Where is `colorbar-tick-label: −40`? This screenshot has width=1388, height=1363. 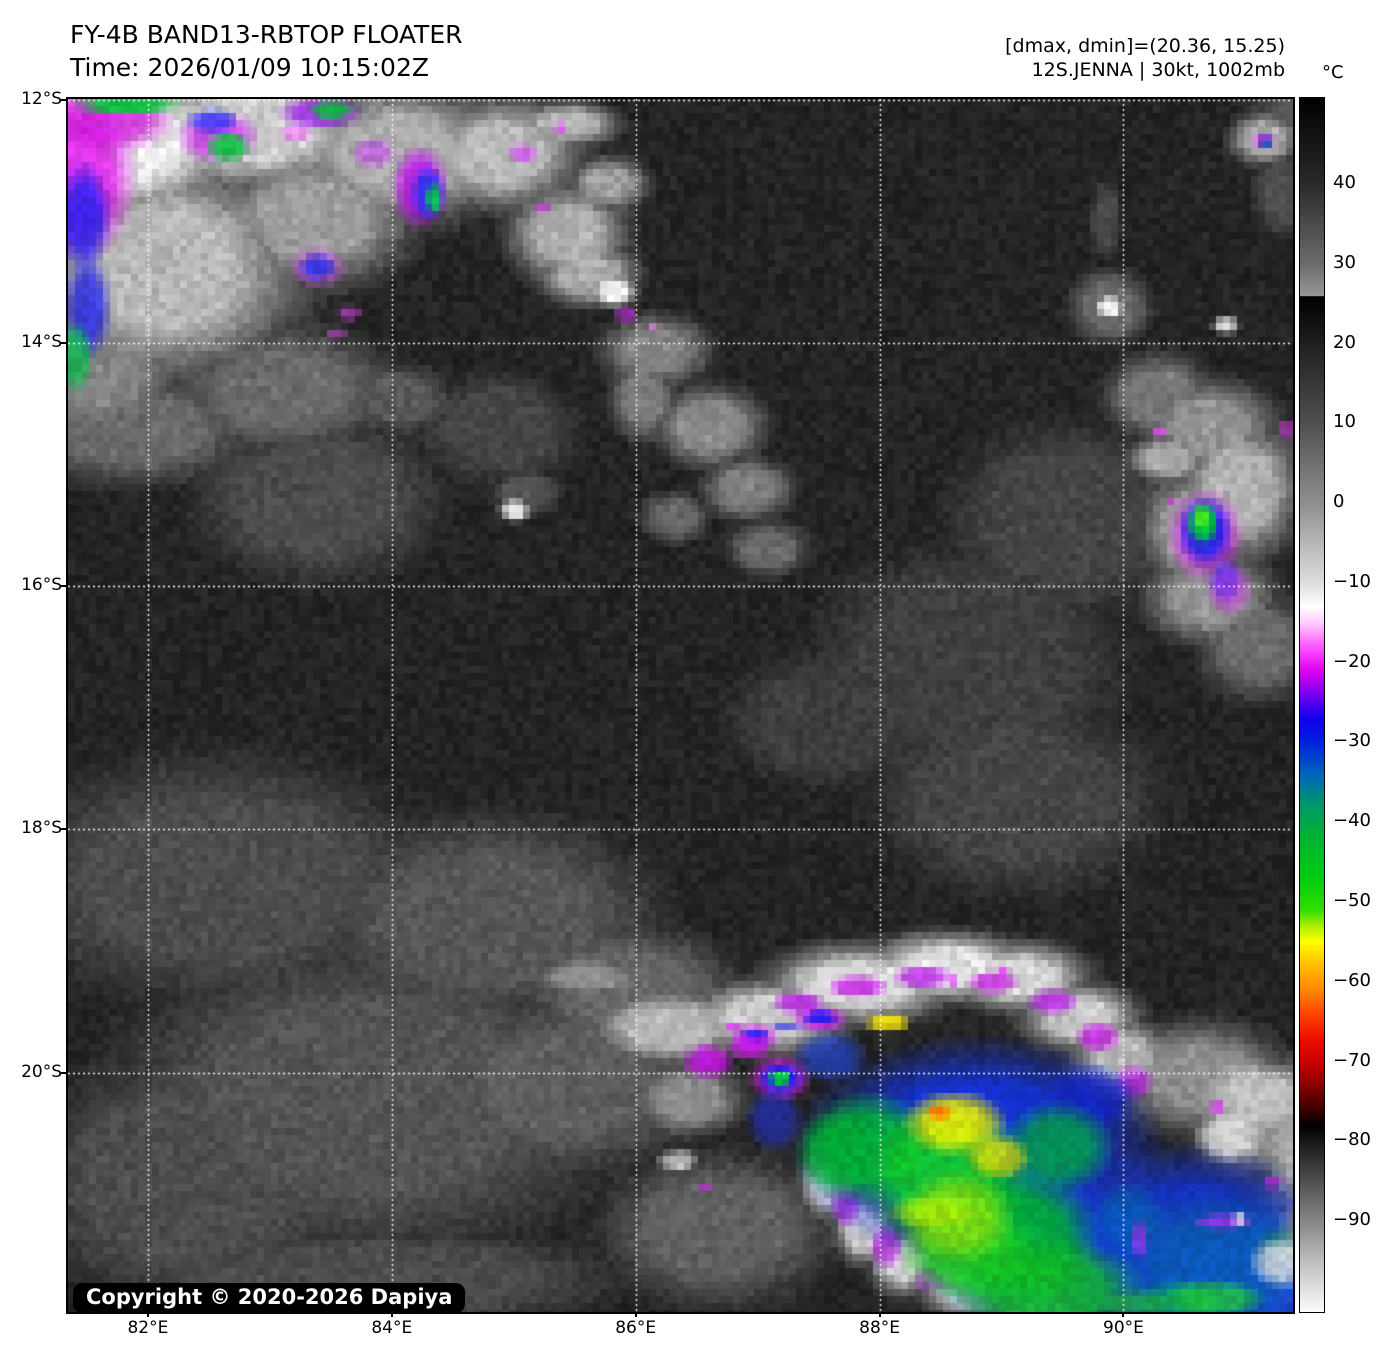 colorbar-tick-label: −40 is located at coordinates (1352, 821).